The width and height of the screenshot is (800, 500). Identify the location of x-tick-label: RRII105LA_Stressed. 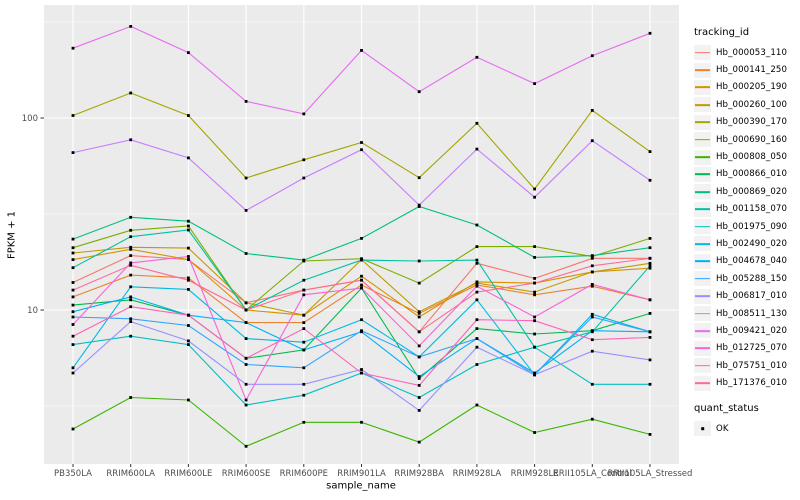
(650, 474).